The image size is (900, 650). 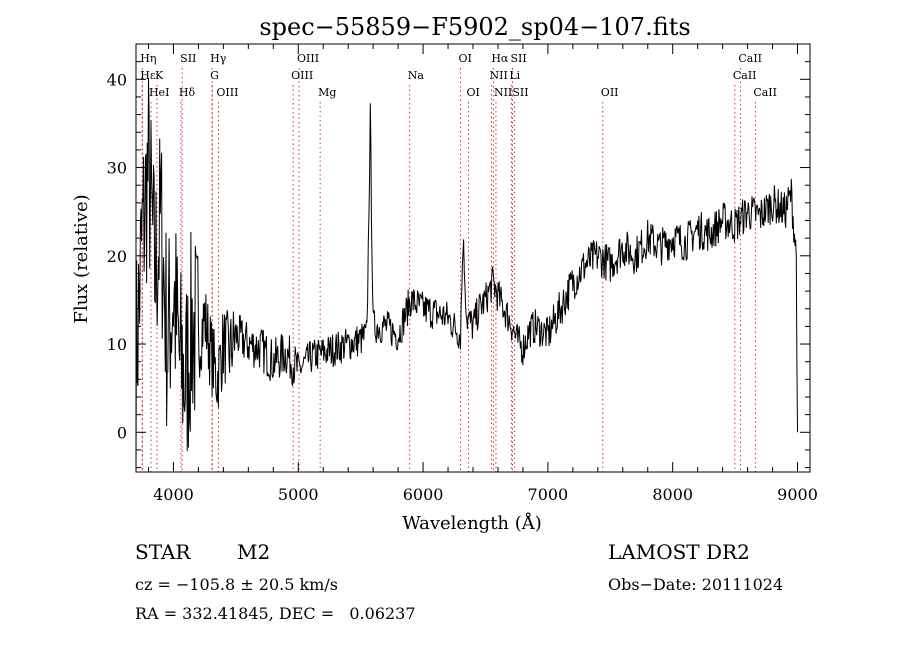 What do you see at coordinates (610, 92) in the screenshot?
I see `emission-line-label: OII` at bounding box center [610, 92].